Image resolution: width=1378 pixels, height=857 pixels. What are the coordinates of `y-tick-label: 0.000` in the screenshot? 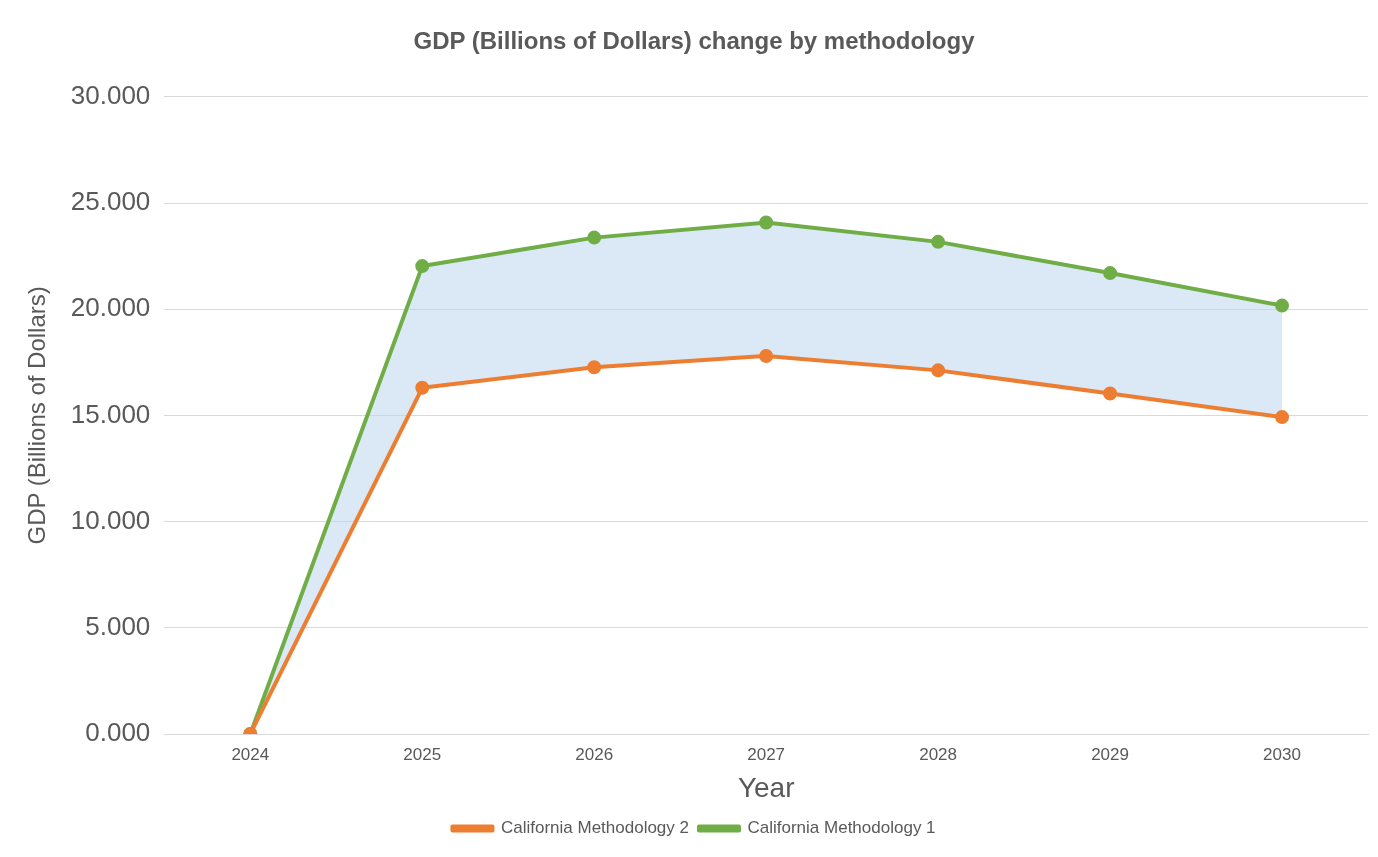 It's located at (118, 732).